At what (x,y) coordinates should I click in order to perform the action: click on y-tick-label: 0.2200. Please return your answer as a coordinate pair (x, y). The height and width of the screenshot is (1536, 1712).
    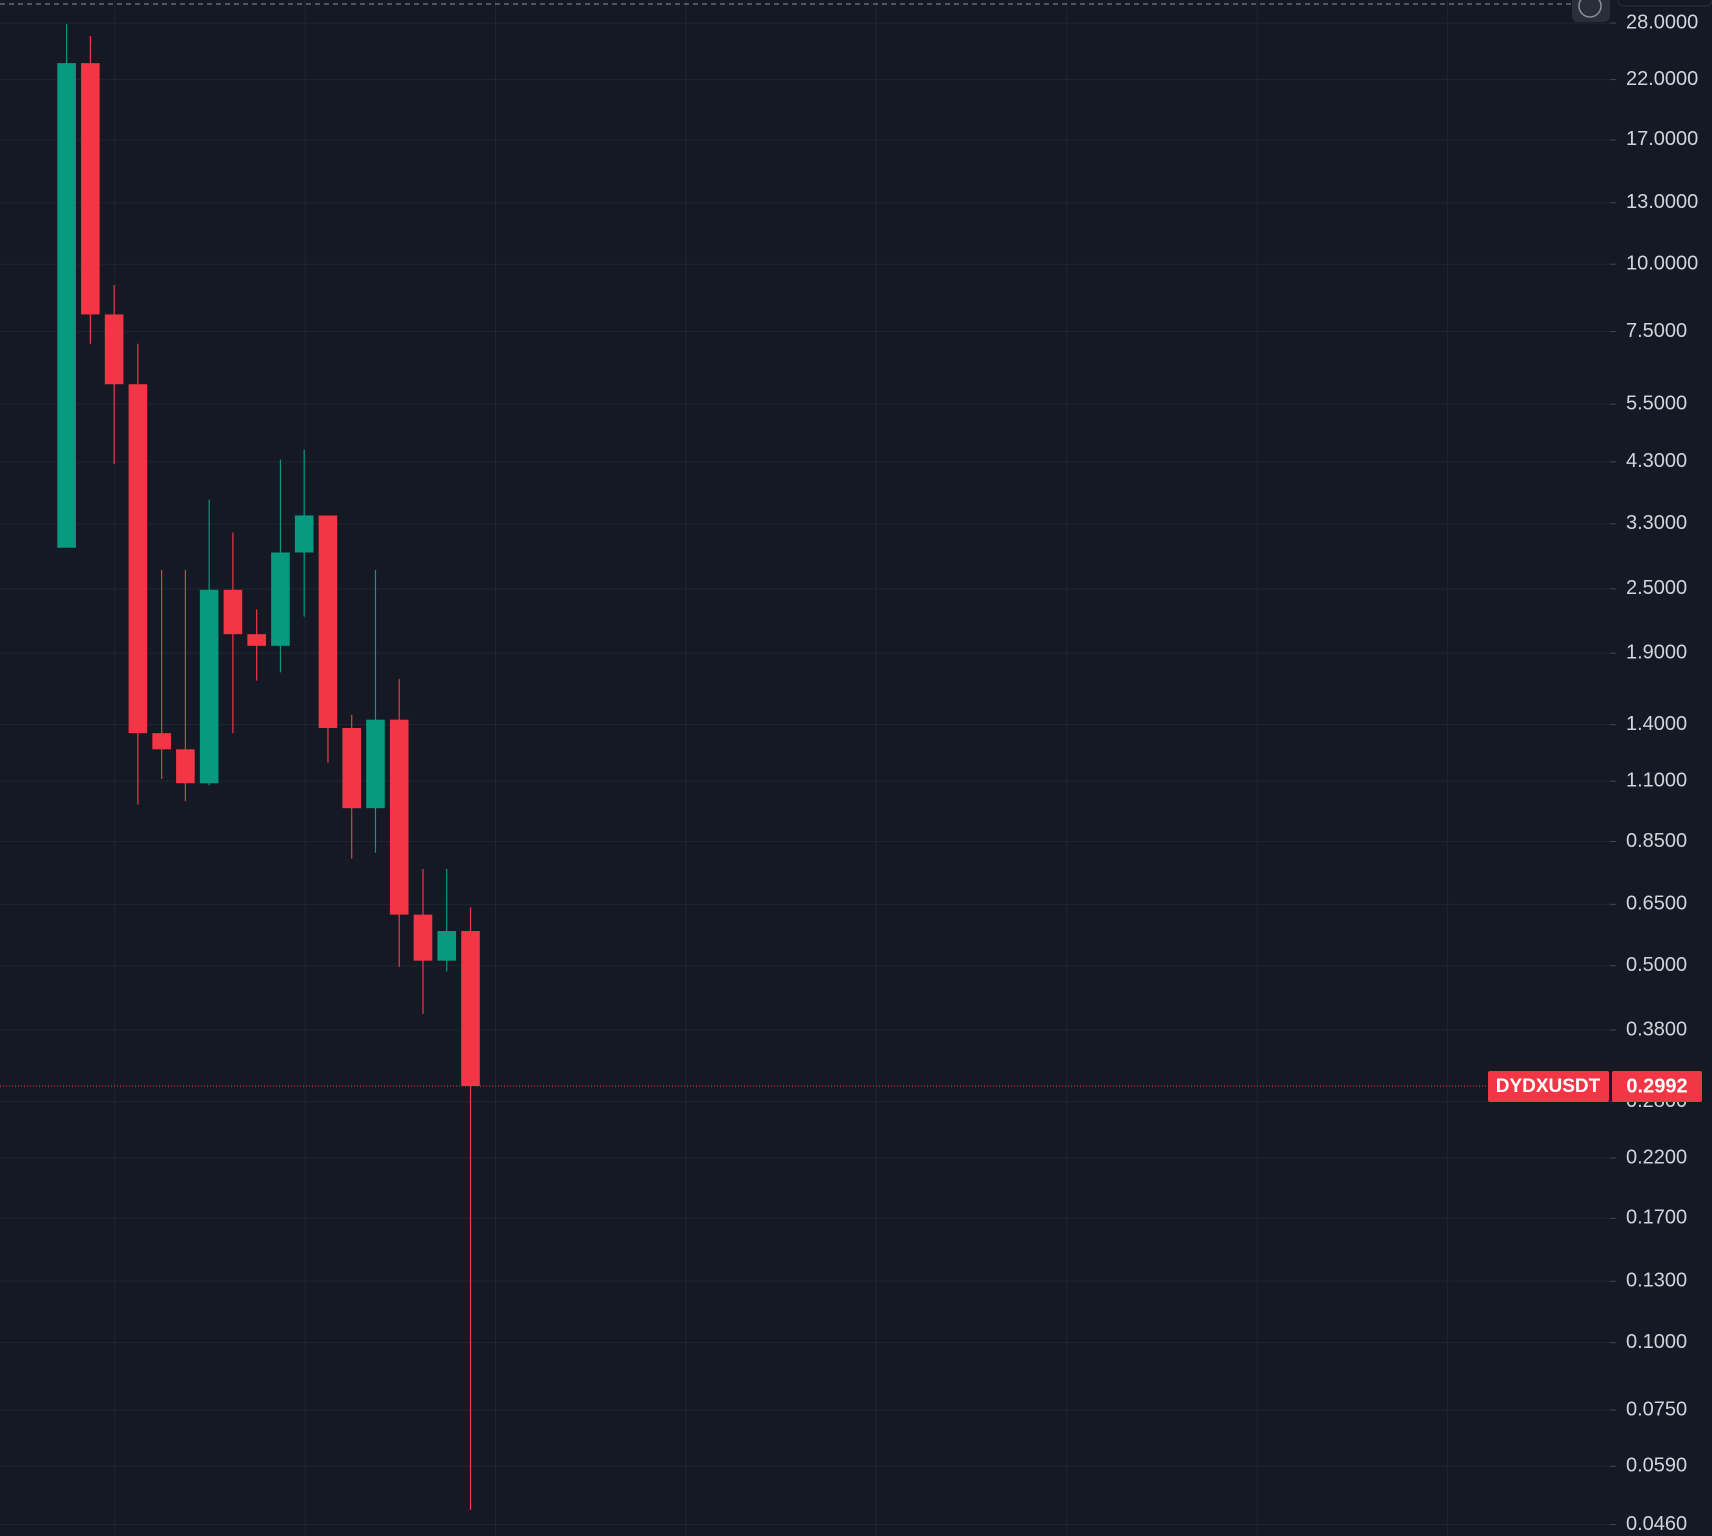
    Looking at the image, I should click on (1656, 1157).